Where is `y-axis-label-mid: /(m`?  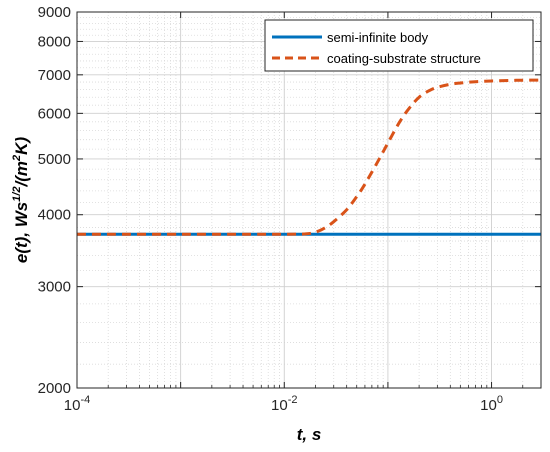
y-axis-label-mid: /(m is located at coordinates (21, 174).